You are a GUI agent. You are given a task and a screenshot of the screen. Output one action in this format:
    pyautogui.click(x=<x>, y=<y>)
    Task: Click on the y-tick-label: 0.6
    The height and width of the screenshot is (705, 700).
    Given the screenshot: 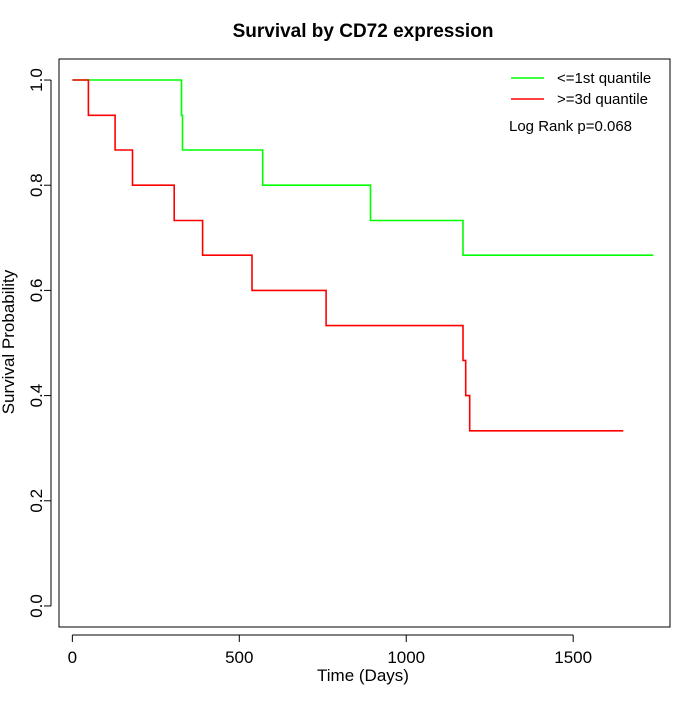 What is the action you would take?
    pyautogui.click(x=36, y=291)
    